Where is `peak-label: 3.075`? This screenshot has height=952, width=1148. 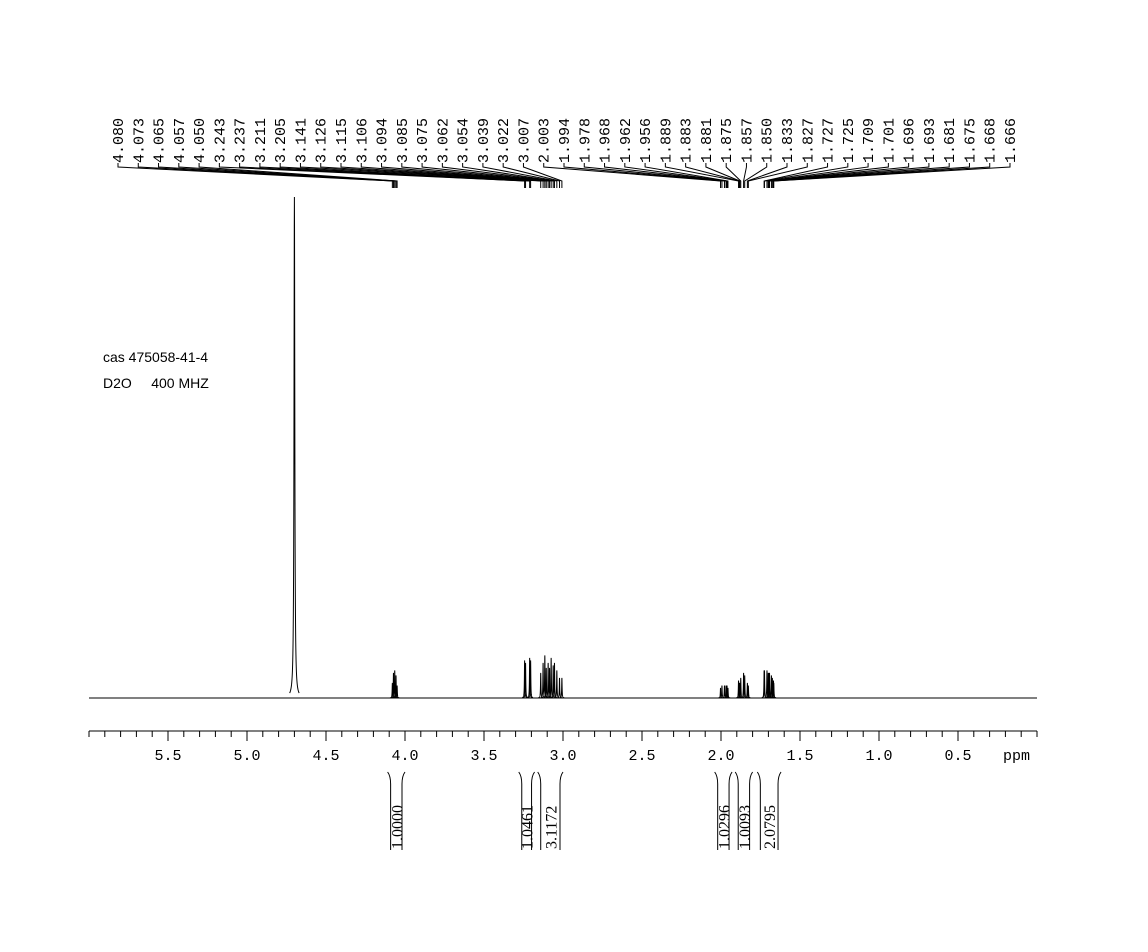
peak-label: 3.075 is located at coordinates (423, 140).